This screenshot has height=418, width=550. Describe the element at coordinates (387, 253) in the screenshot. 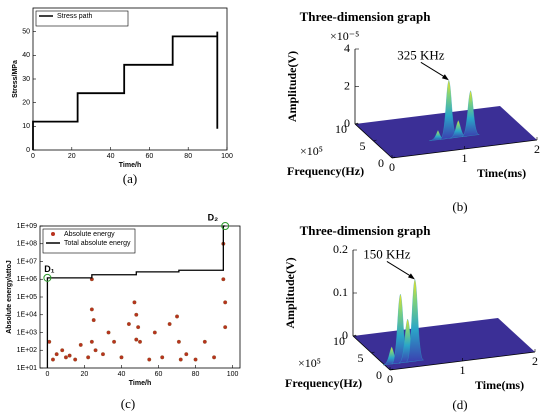

I see `annotation: 150 KHz` at that location.